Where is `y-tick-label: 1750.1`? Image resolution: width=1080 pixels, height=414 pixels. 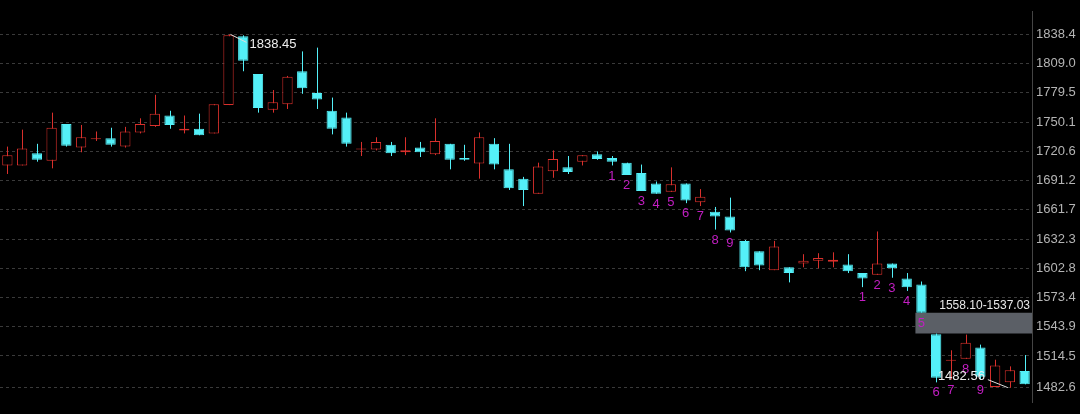
y-tick-label: 1750.1 is located at coordinates (1056, 121).